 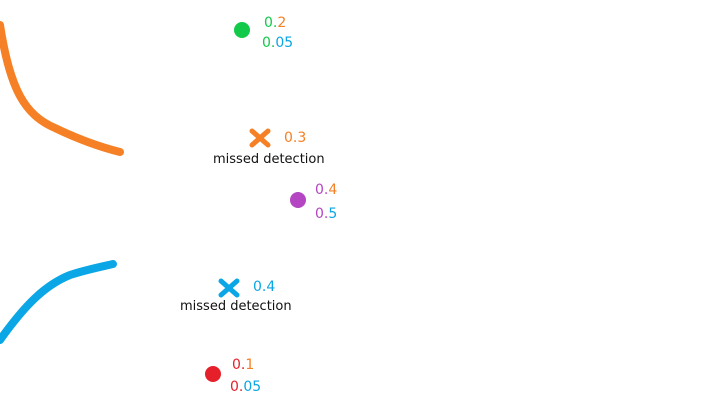 What do you see at coordinates (58, 302) in the screenshot?
I see `blue-track-curve` at bounding box center [58, 302].